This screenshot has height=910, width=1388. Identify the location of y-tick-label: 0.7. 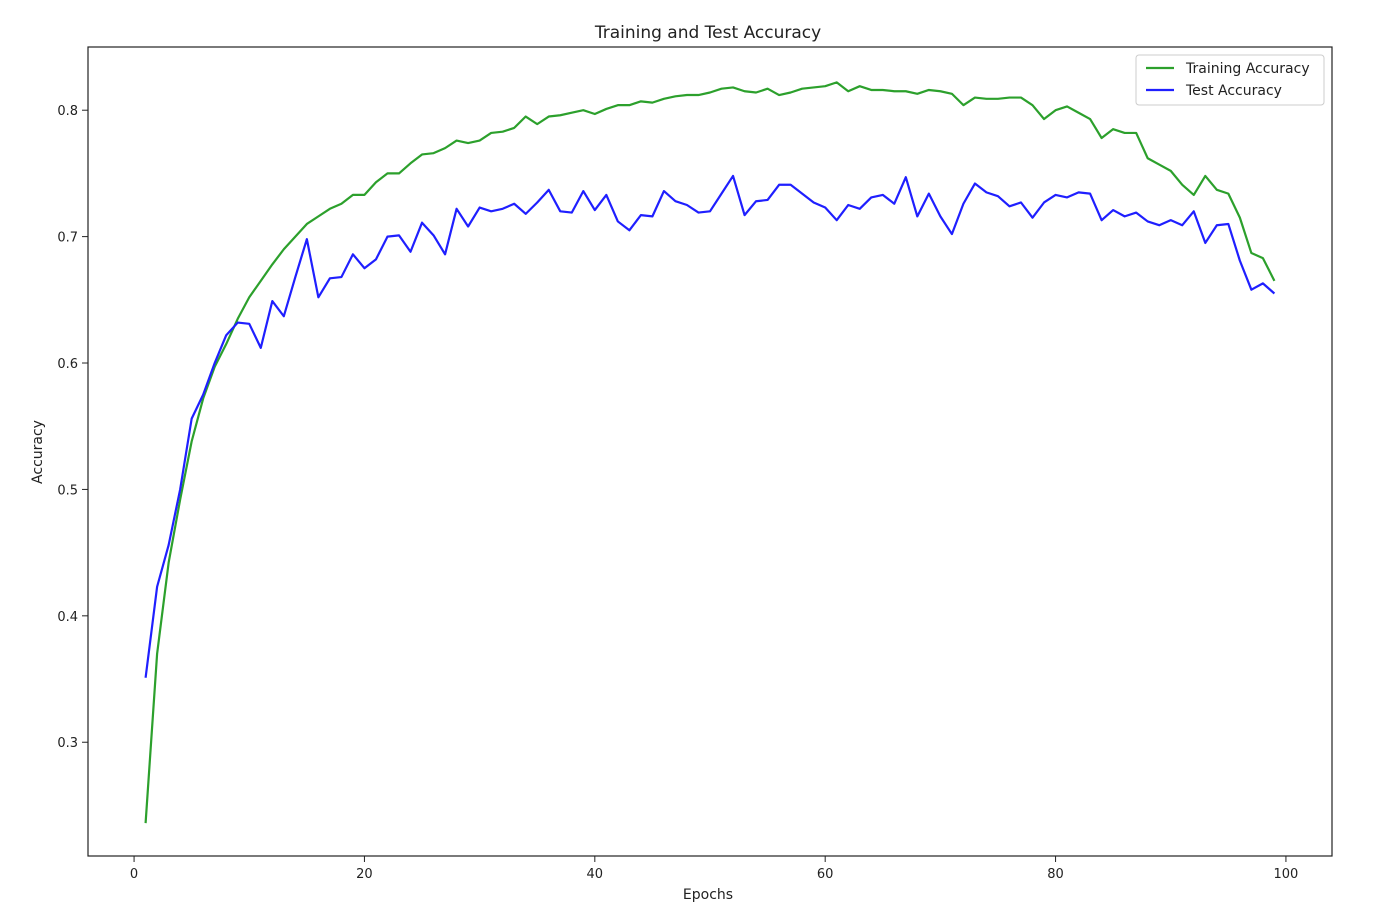
(67, 238).